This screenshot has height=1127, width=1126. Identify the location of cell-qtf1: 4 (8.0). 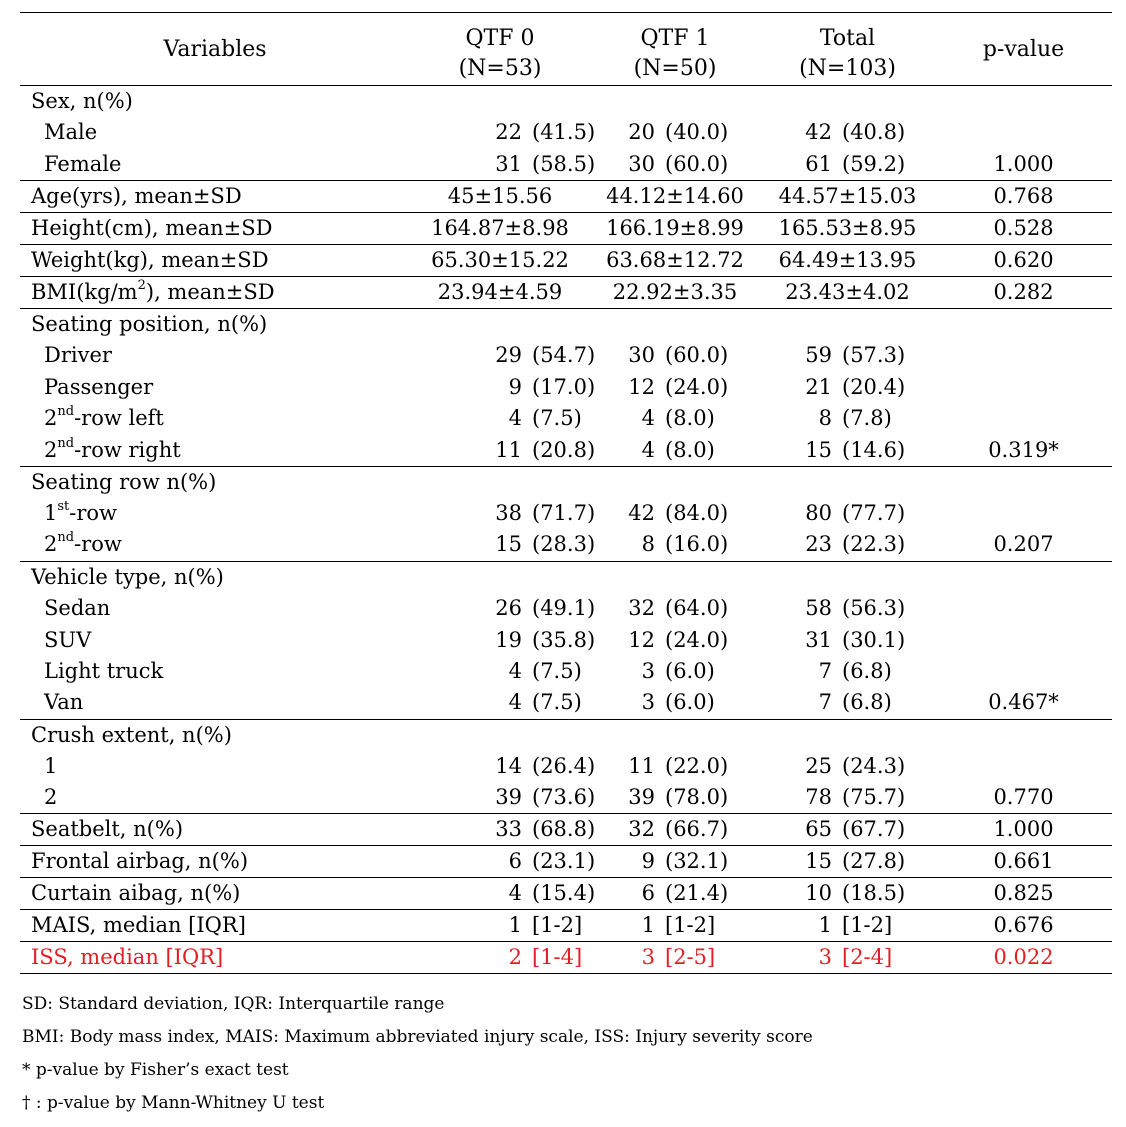
(678, 418).